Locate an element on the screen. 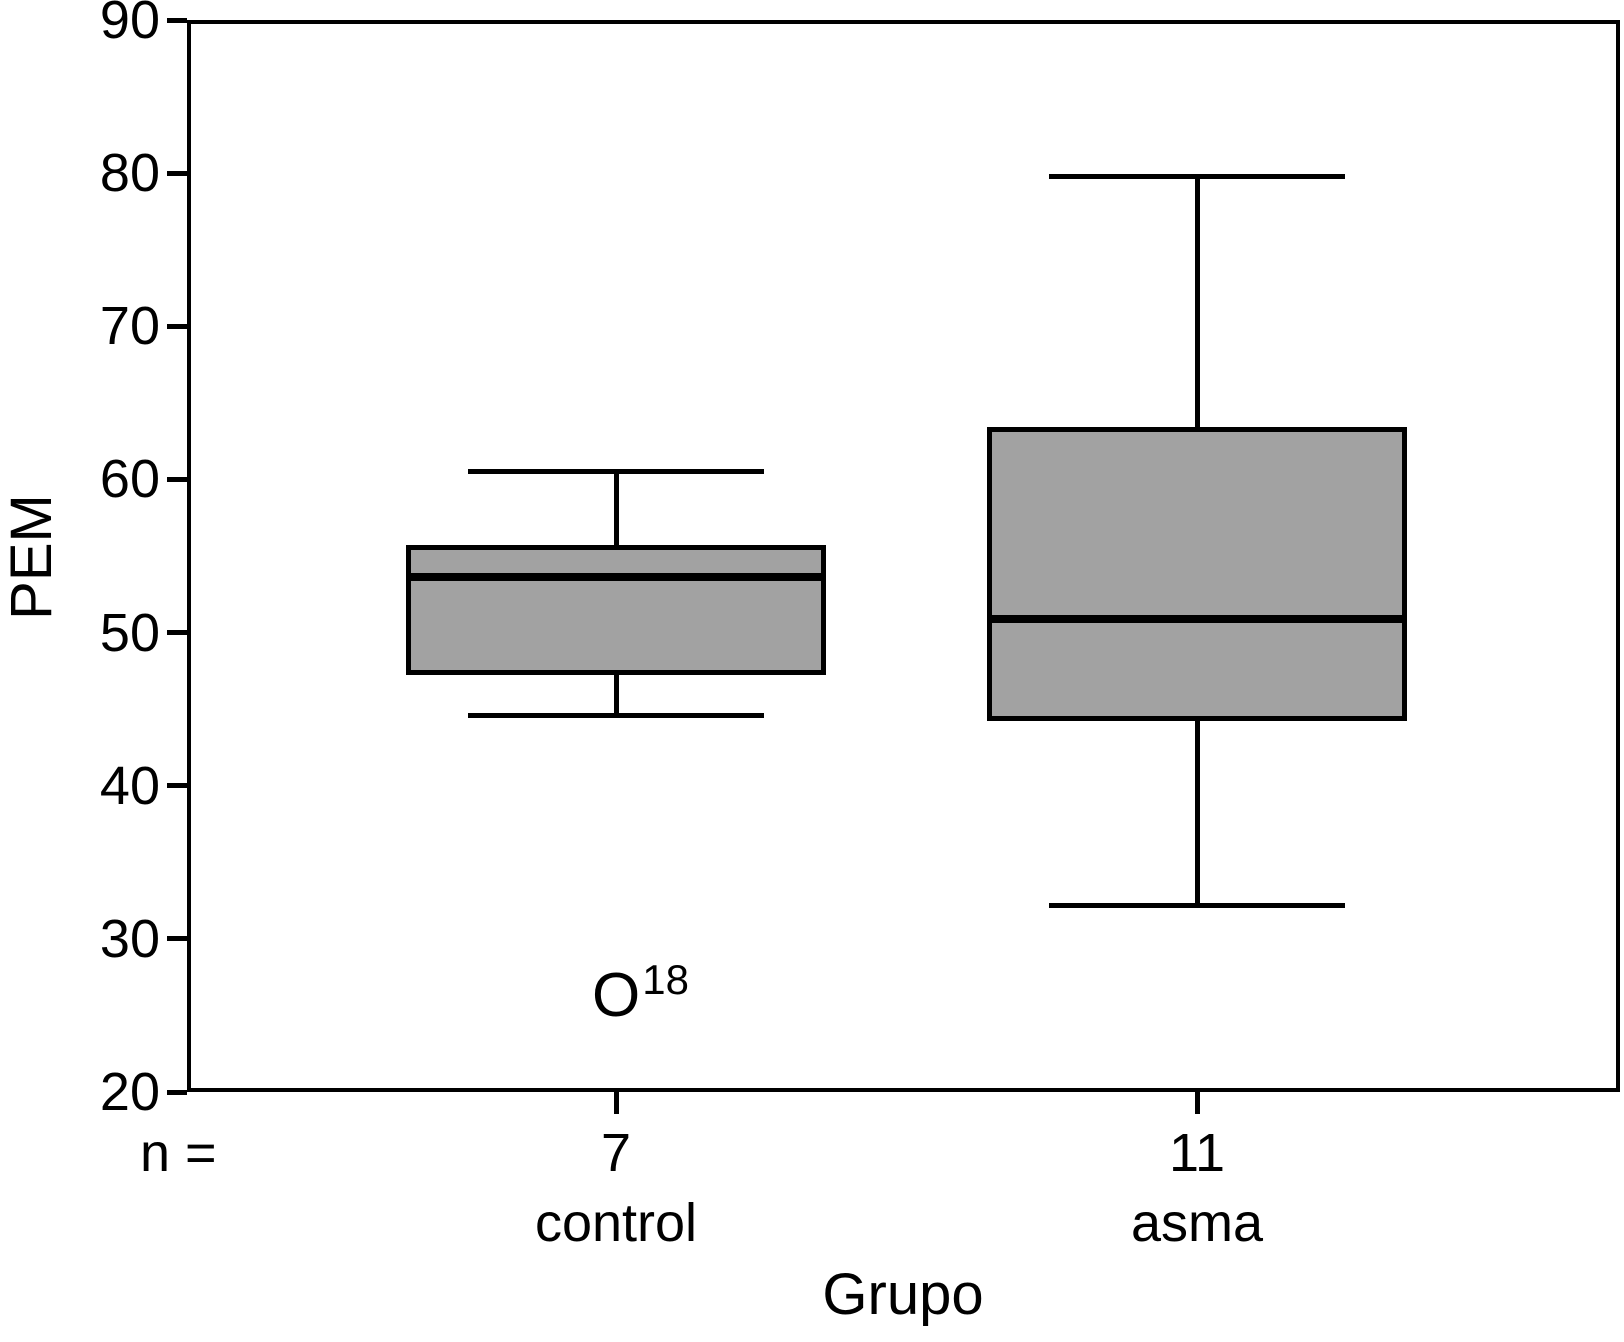 This screenshot has width=1624, height=1342. group-name-label: asma is located at coordinates (1197, 1223).